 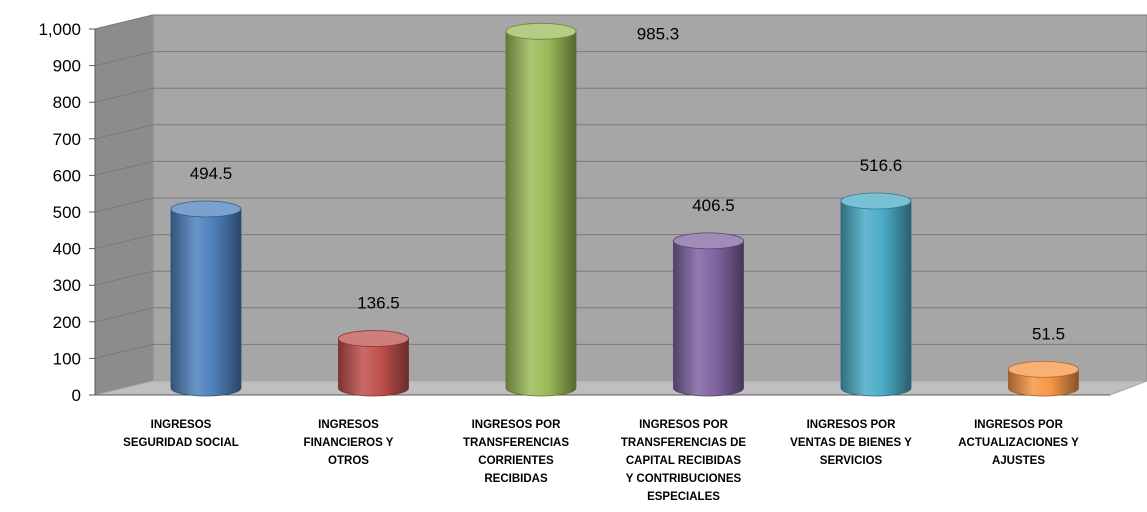 What do you see at coordinates (181, 434) in the screenshot?
I see `x-tick-label: INGRESOS SEGURIDAD SOCIAL` at bounding box center [181, 434].